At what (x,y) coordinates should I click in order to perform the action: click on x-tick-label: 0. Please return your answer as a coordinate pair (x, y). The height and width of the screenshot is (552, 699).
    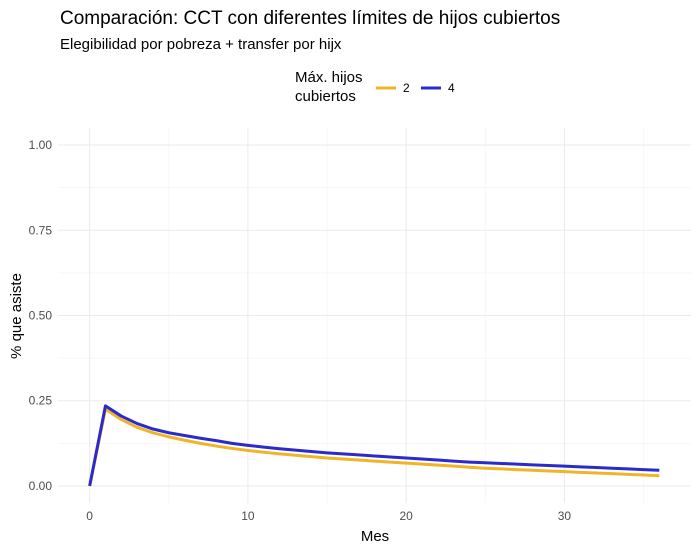
    Looking at the image, I should click on (89, 516).